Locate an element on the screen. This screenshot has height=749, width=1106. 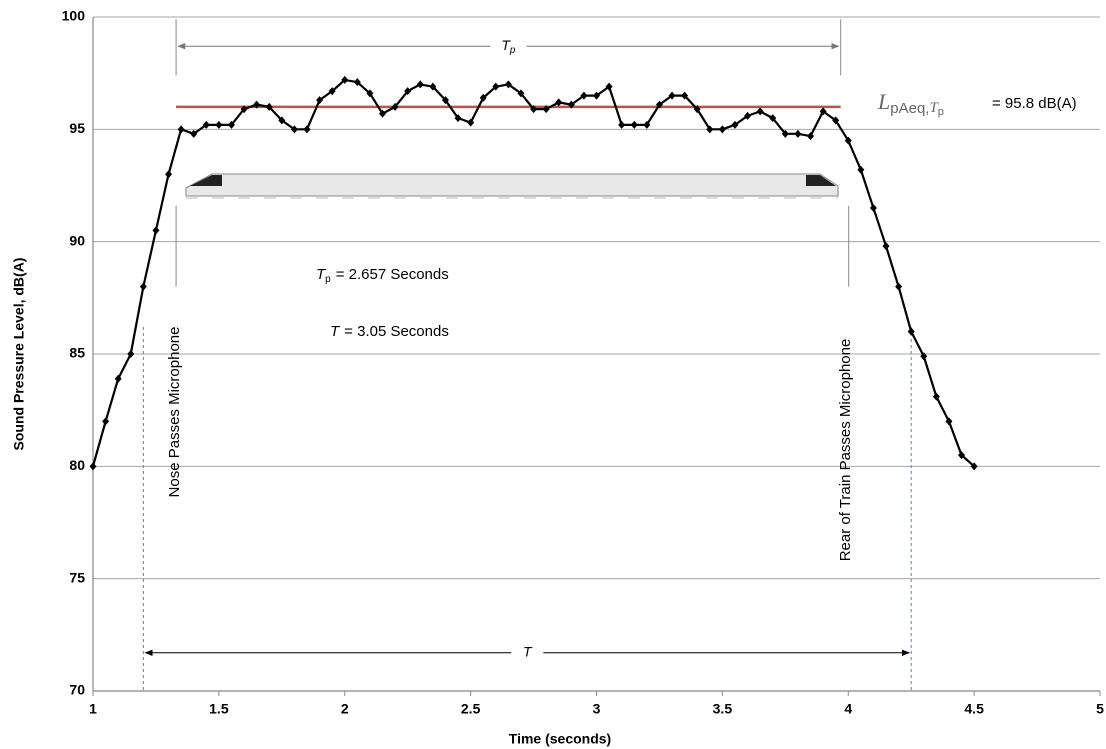
leq-sub: pAeq, is located at coordinates (909, 108).